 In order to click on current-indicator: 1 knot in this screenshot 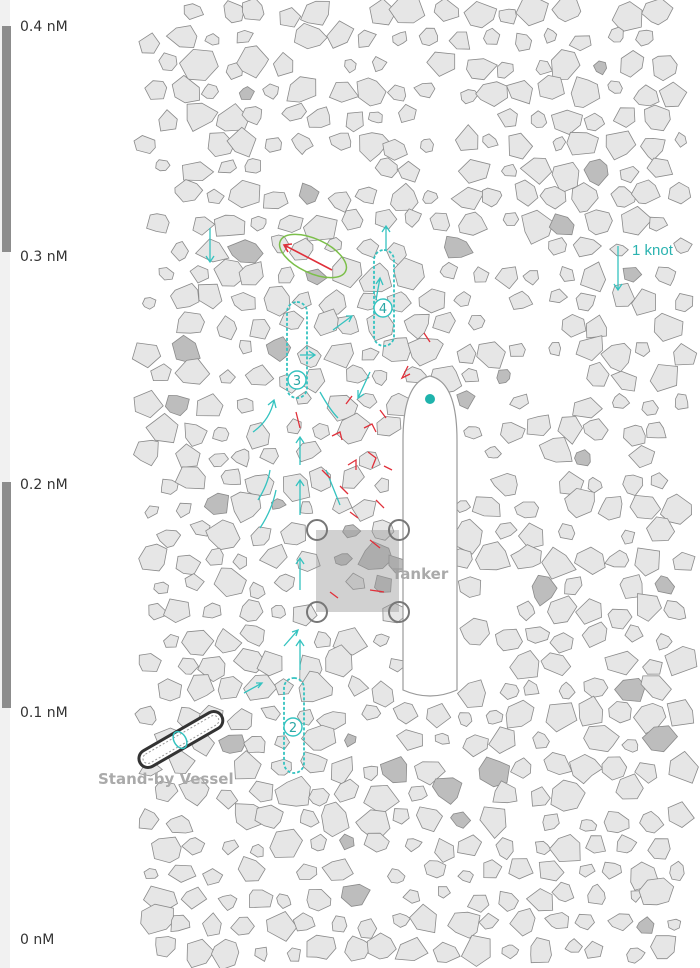, I will do `click(643, 267)`.